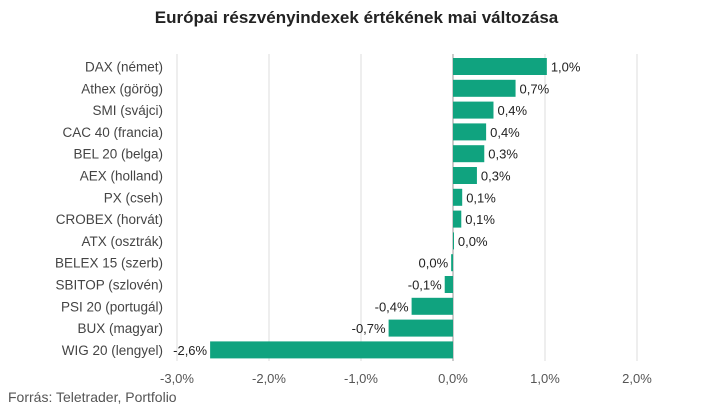 The image size is (713, 417). What do you see at coordinates (122, 241) in the screenshot?
I see `category-label: ATX (osztrák)` at bounding box center [122, 241].